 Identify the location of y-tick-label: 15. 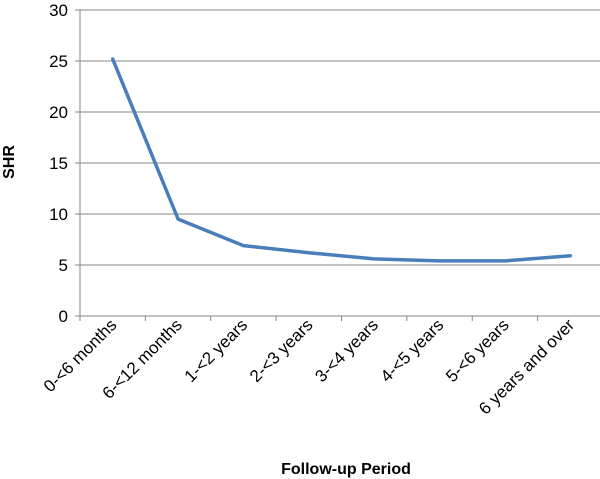
(58, 163).